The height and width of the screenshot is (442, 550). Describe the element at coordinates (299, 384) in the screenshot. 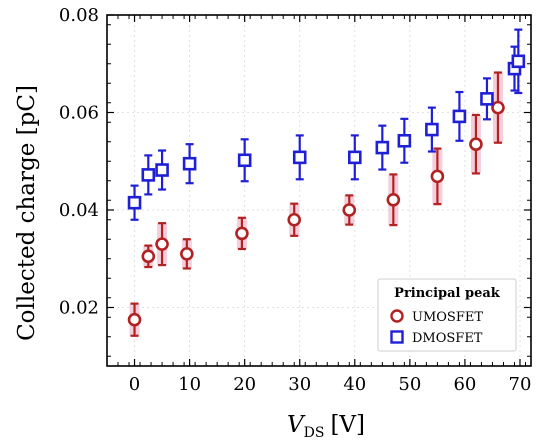

I see `x-tick-label: 30` at that location.